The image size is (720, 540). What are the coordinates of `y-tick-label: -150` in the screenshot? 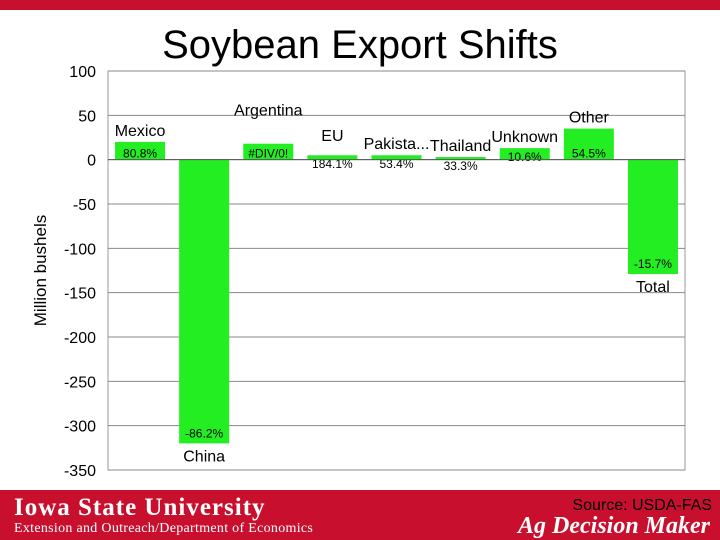 It's located at (80, 294).